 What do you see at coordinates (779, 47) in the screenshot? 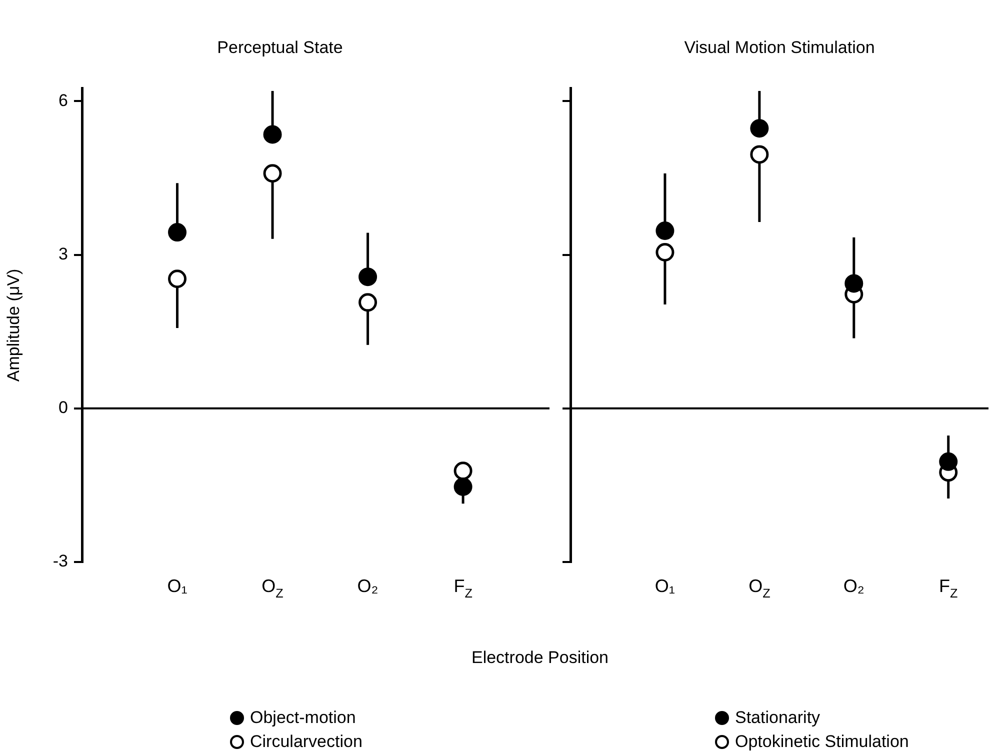
I see `chart-title: Visual Motion Stimulation` at bounding box center [779, 47].